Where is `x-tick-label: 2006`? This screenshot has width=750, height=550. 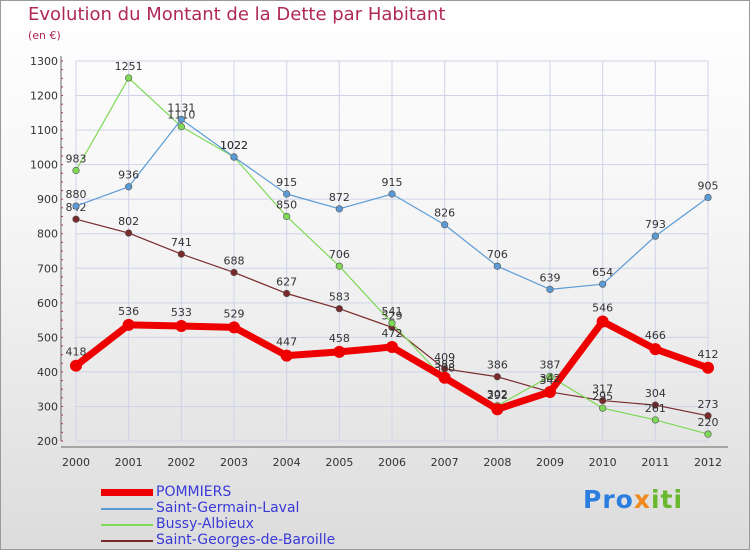
x-tick-label: 2006 is located at coordinates (392, 462).